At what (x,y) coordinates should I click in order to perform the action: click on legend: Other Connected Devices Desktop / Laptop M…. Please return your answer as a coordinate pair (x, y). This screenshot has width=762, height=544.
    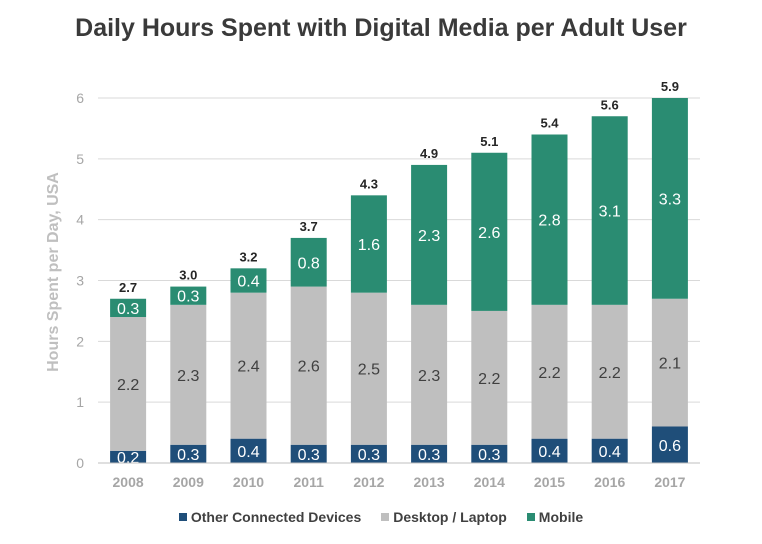
    Looking at the image, I should click on (381, 517).